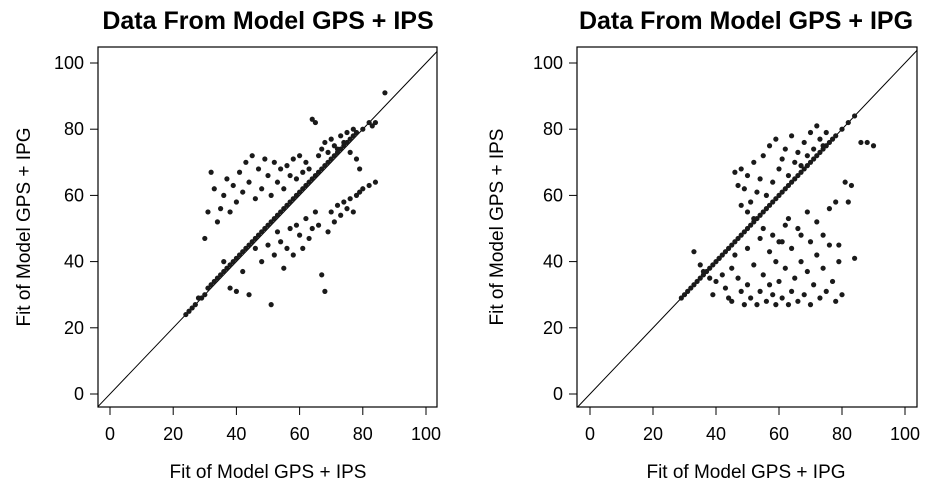  Describe the element at coordinates (110, 434) in the screenshot. I see `left-x-tick-label: 0` at that location.